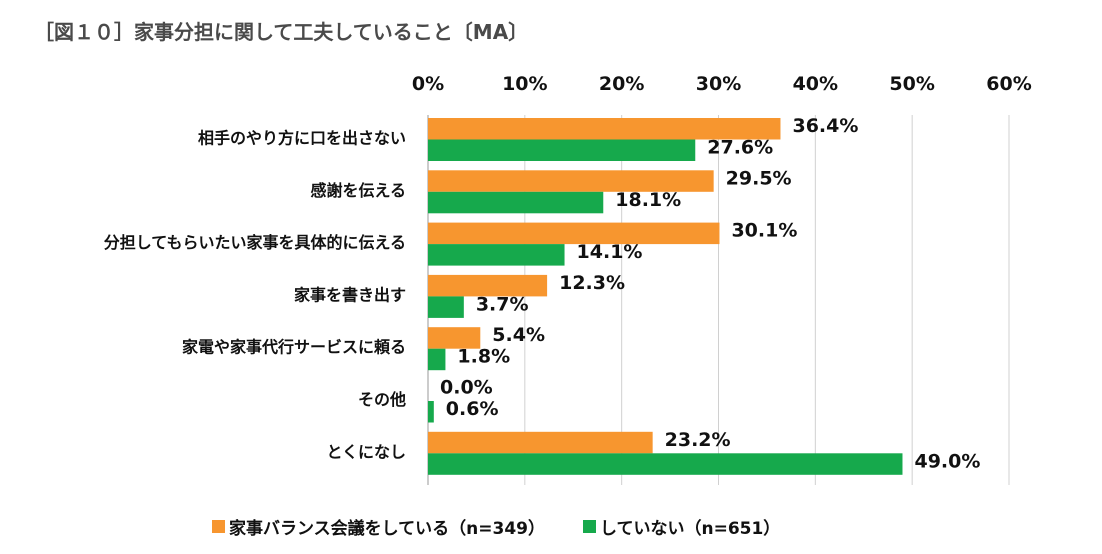  What do you see at coordinates (483, 357) in the screenshot?
I see `data-label-series2: 1.8%` at bounding box center [483, 357].